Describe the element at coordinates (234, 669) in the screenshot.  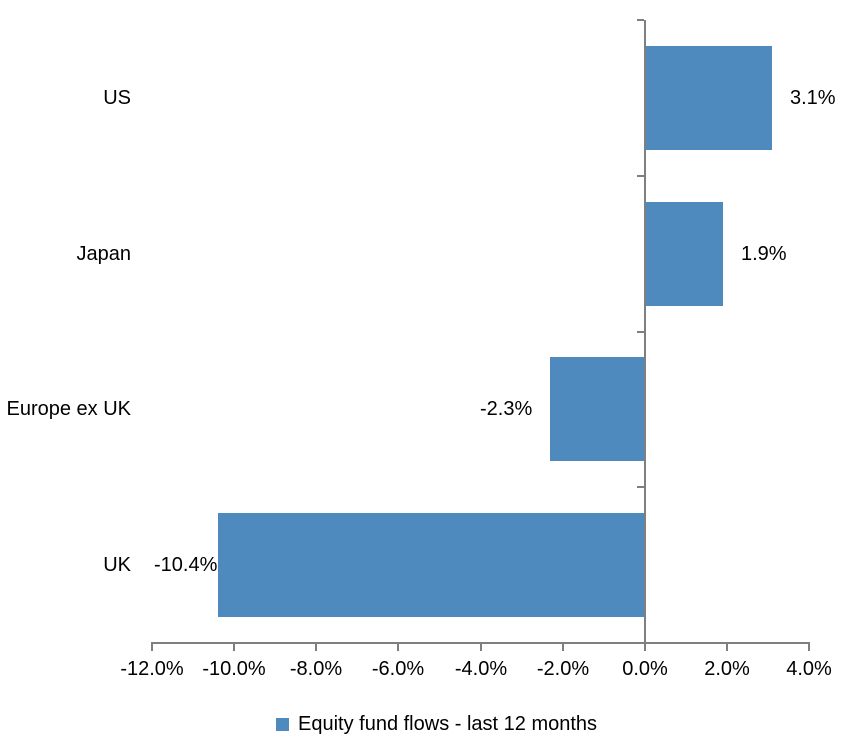
I see `x-tick-label: -10.0%` at that location.